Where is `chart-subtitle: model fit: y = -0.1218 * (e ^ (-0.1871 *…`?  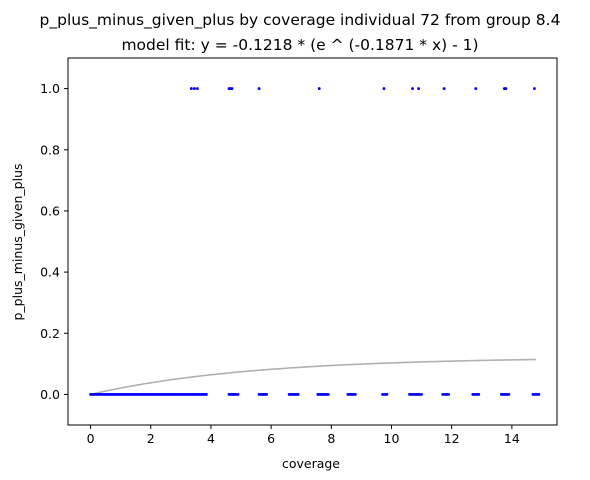
chart-subtitle: model fit: y = -0.1218 * (e ^ (-0.1871 *… is located at coordinates (299, 45).